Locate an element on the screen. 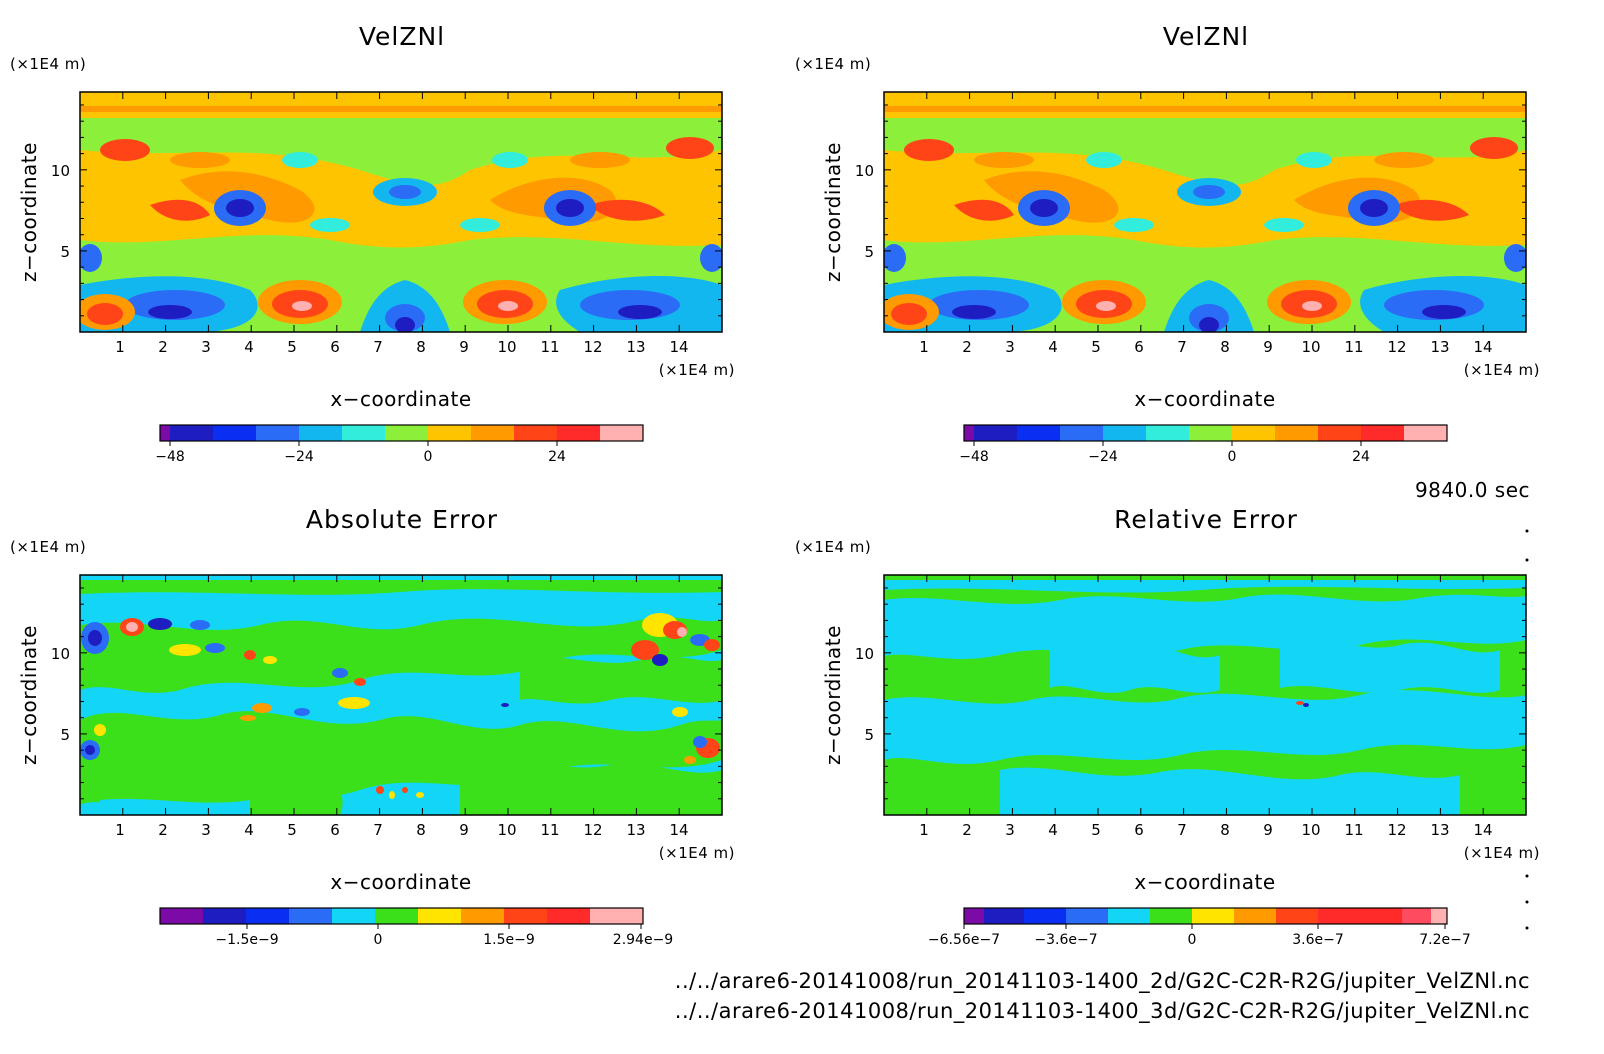 The image size is (1604, 1054). colorbar-tick-label: 3.6e−7 is located at coordinates (1318, 940).